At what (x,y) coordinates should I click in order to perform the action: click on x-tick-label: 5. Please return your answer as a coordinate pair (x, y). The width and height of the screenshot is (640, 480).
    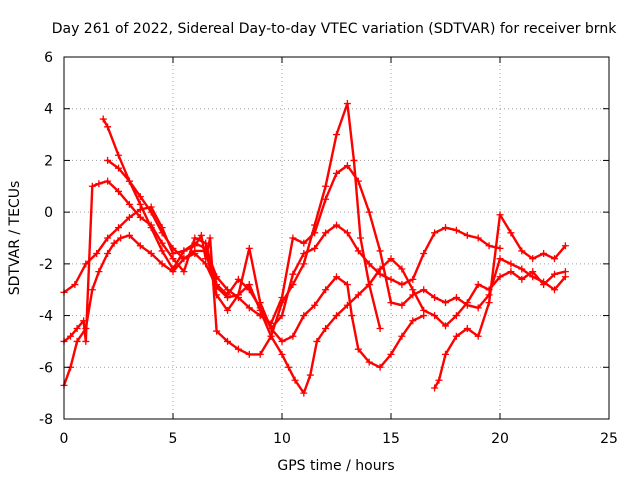
    Looking at the image, I should click on (173, 439).